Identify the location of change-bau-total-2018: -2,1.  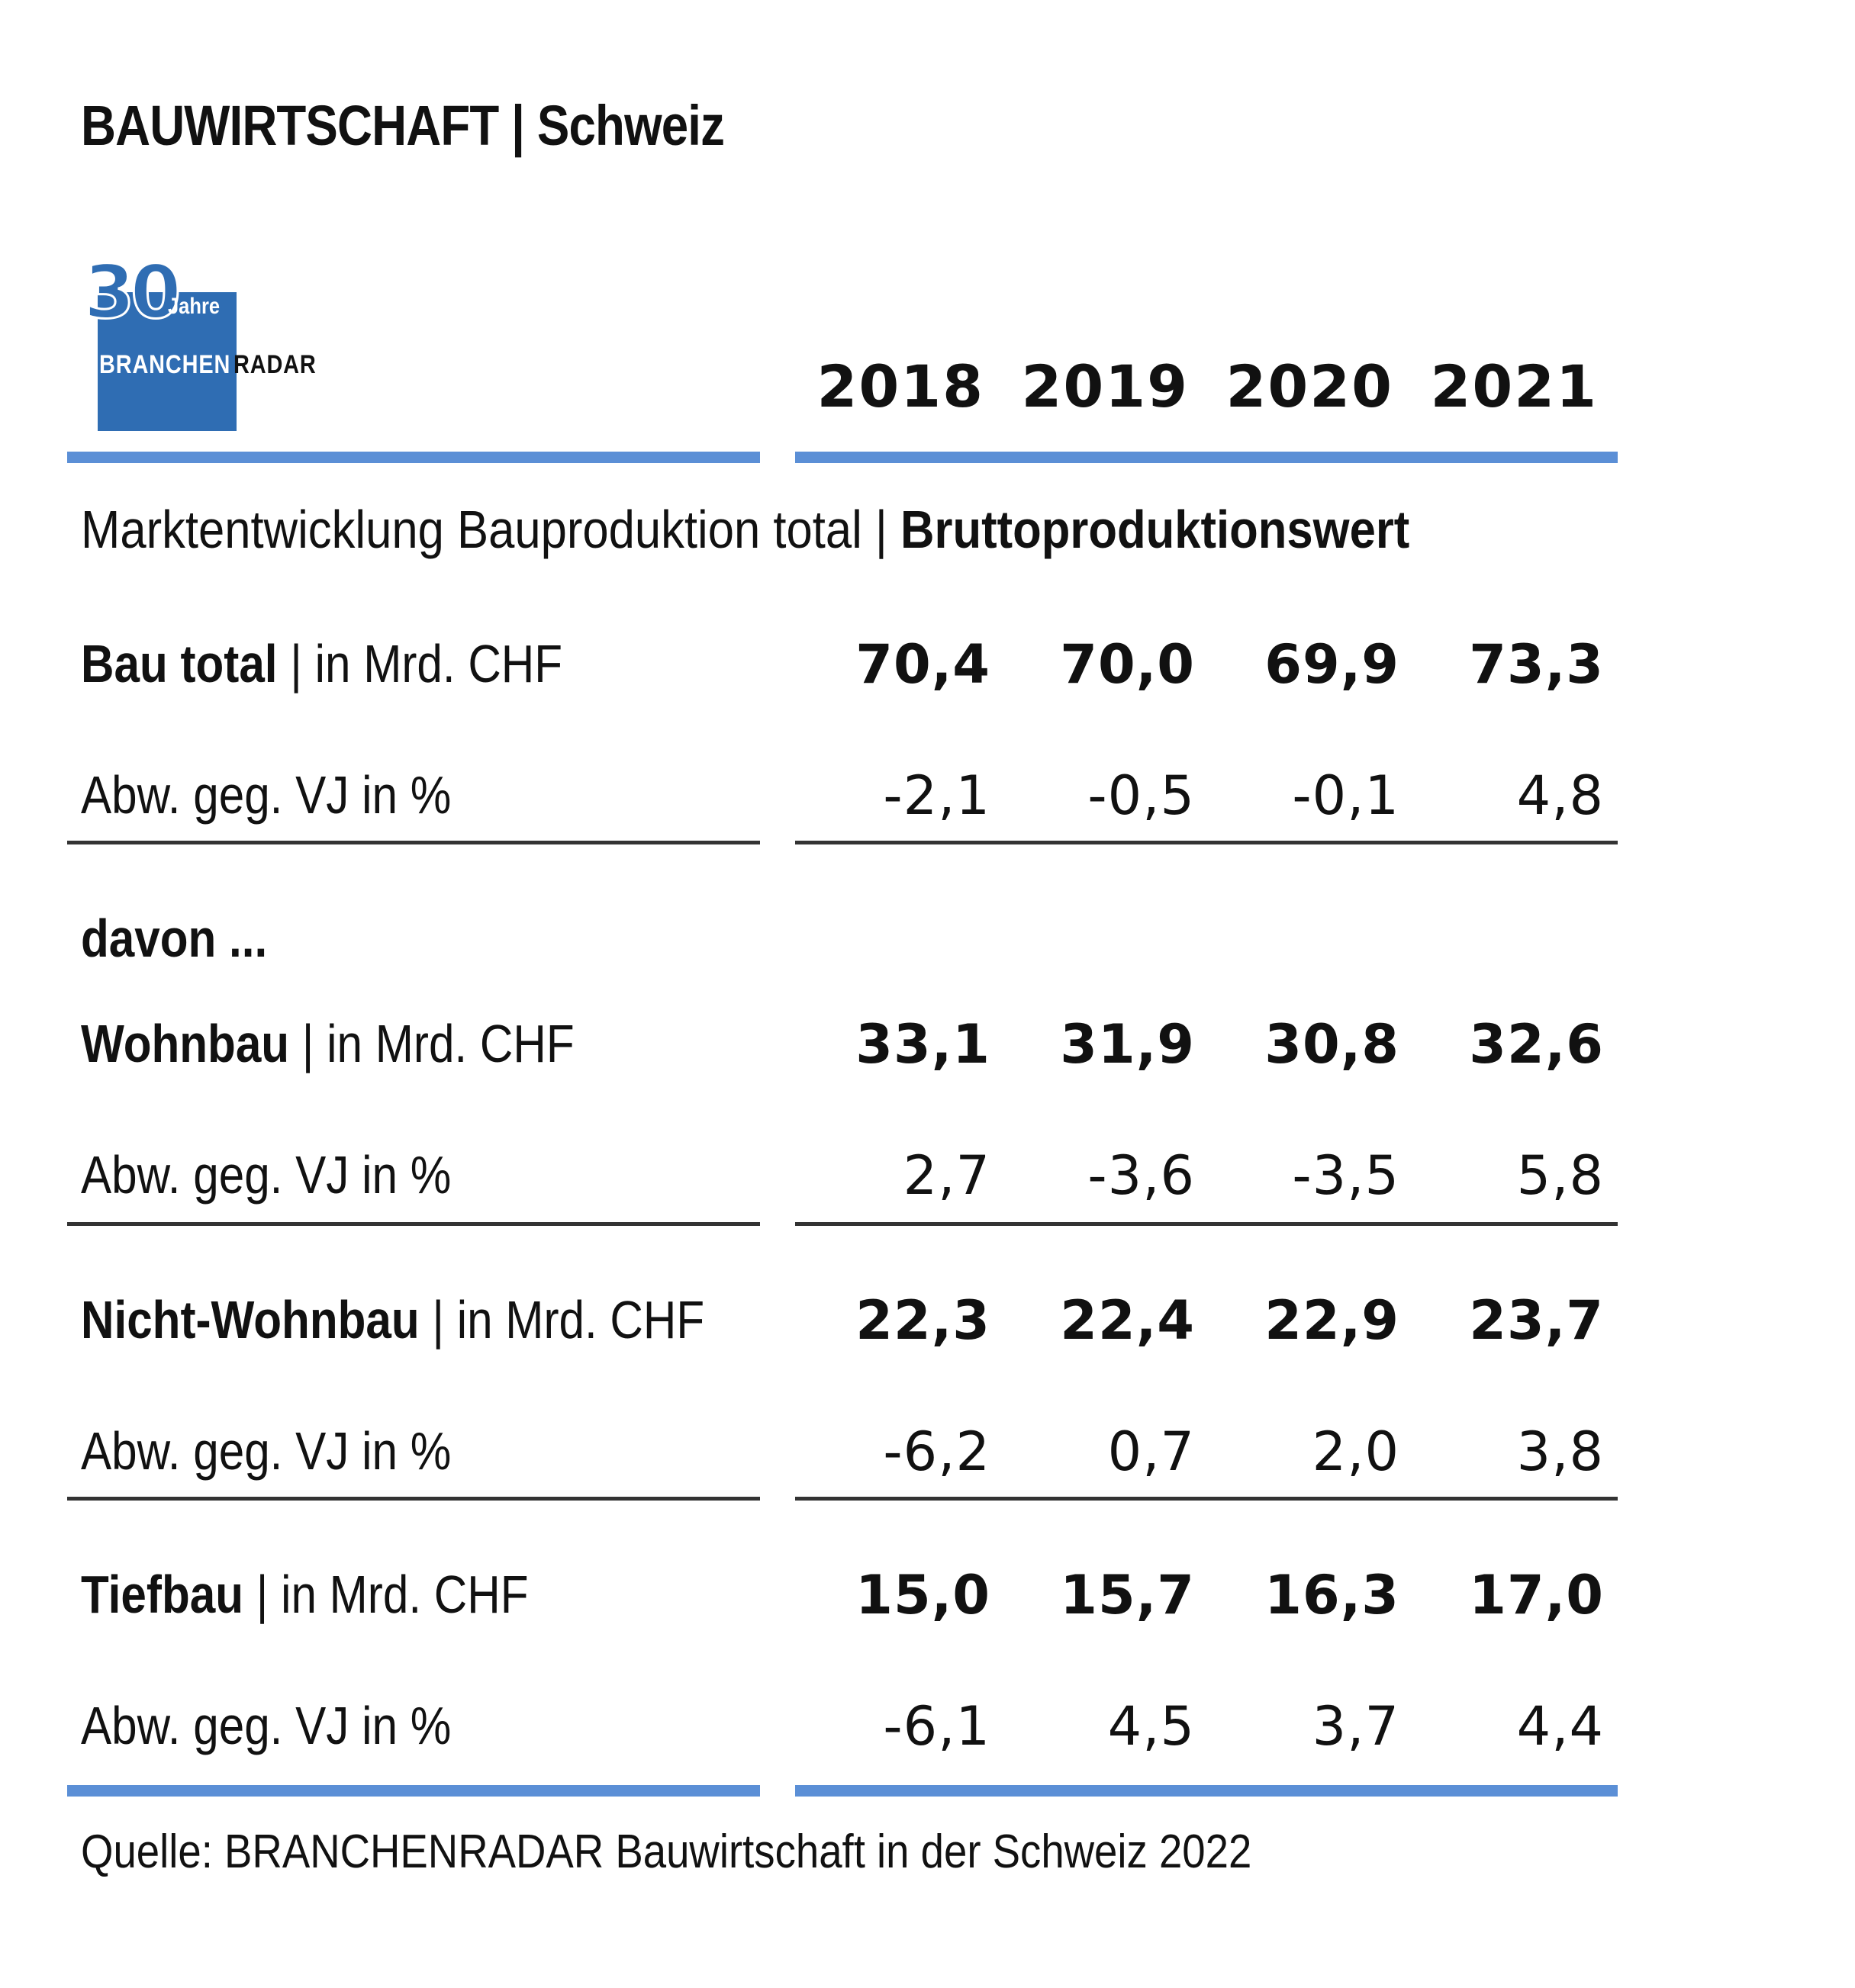
(936, 795).